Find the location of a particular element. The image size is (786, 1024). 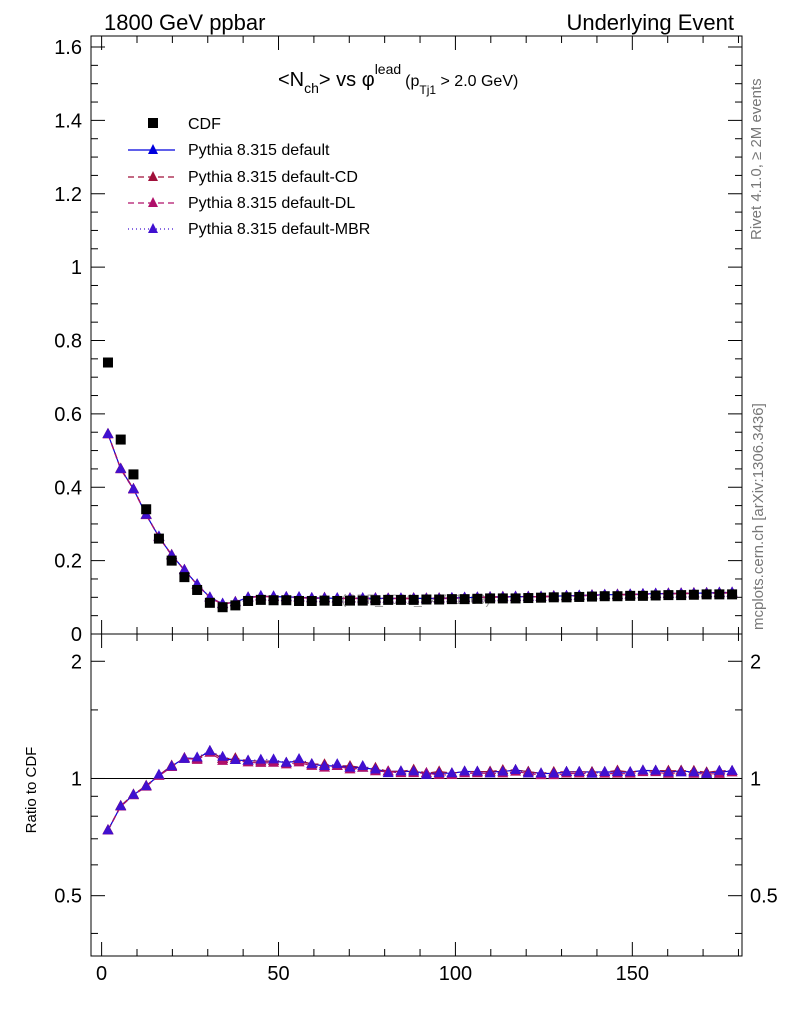

legend-label-default-mbr: Pythia 8.315 default-MBR is located at coordinates (279, 229).